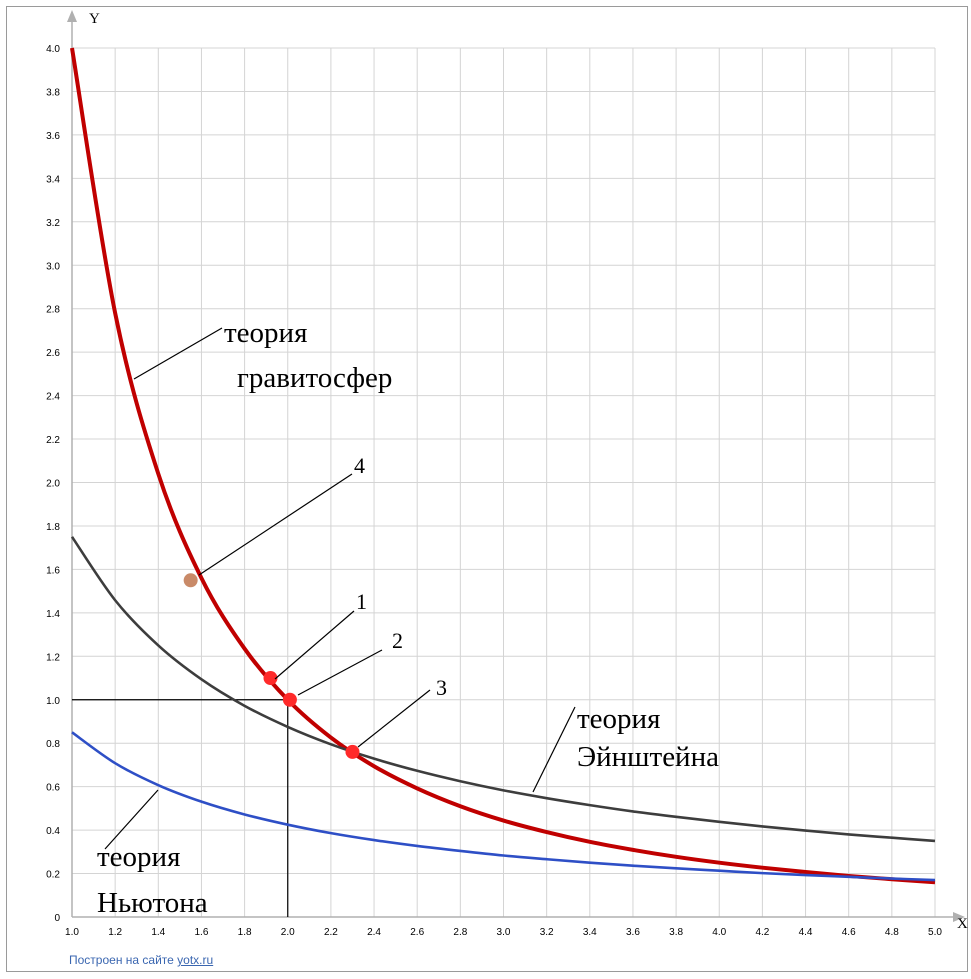 This screenshot has width=971, height=979. Describe the element at coordinates (178, 353) in the screenshot. I see `leader-gravitosphere` at that location.